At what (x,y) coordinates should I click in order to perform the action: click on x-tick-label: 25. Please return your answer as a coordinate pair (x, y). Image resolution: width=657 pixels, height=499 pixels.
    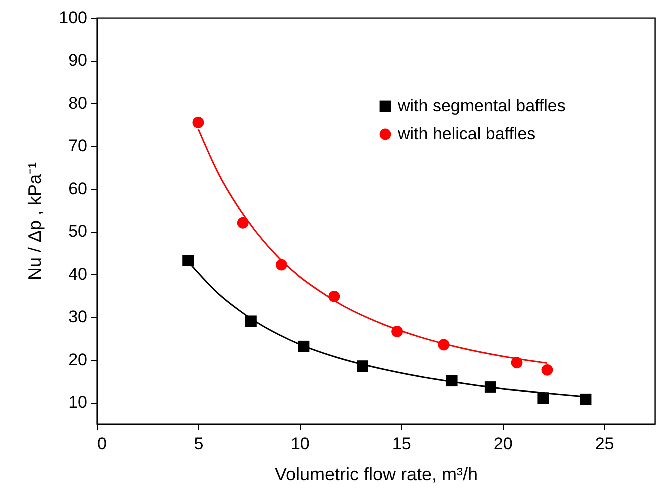
    Looking at the image, I should click on (604, 444).